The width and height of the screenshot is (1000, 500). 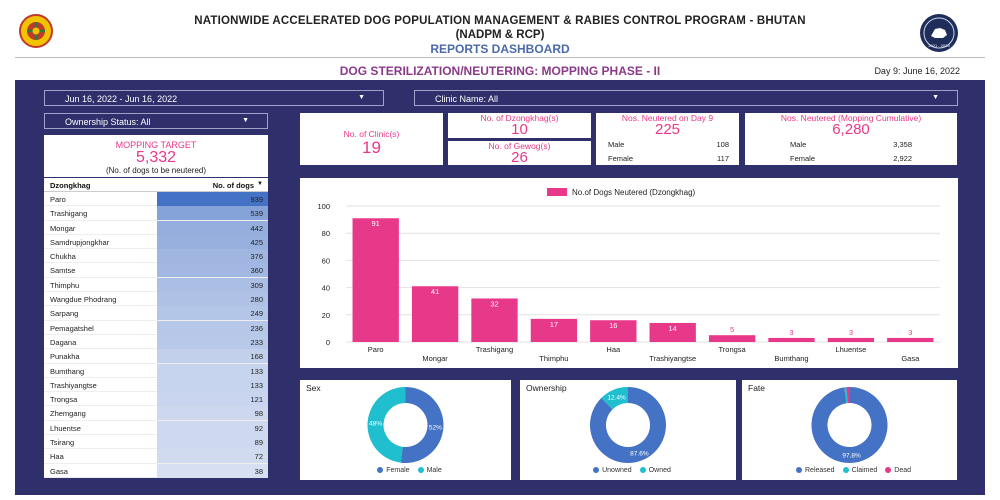 I want to click on ownership-dropdown: Ownership Status: All ▼, so click(x=156, y=121).